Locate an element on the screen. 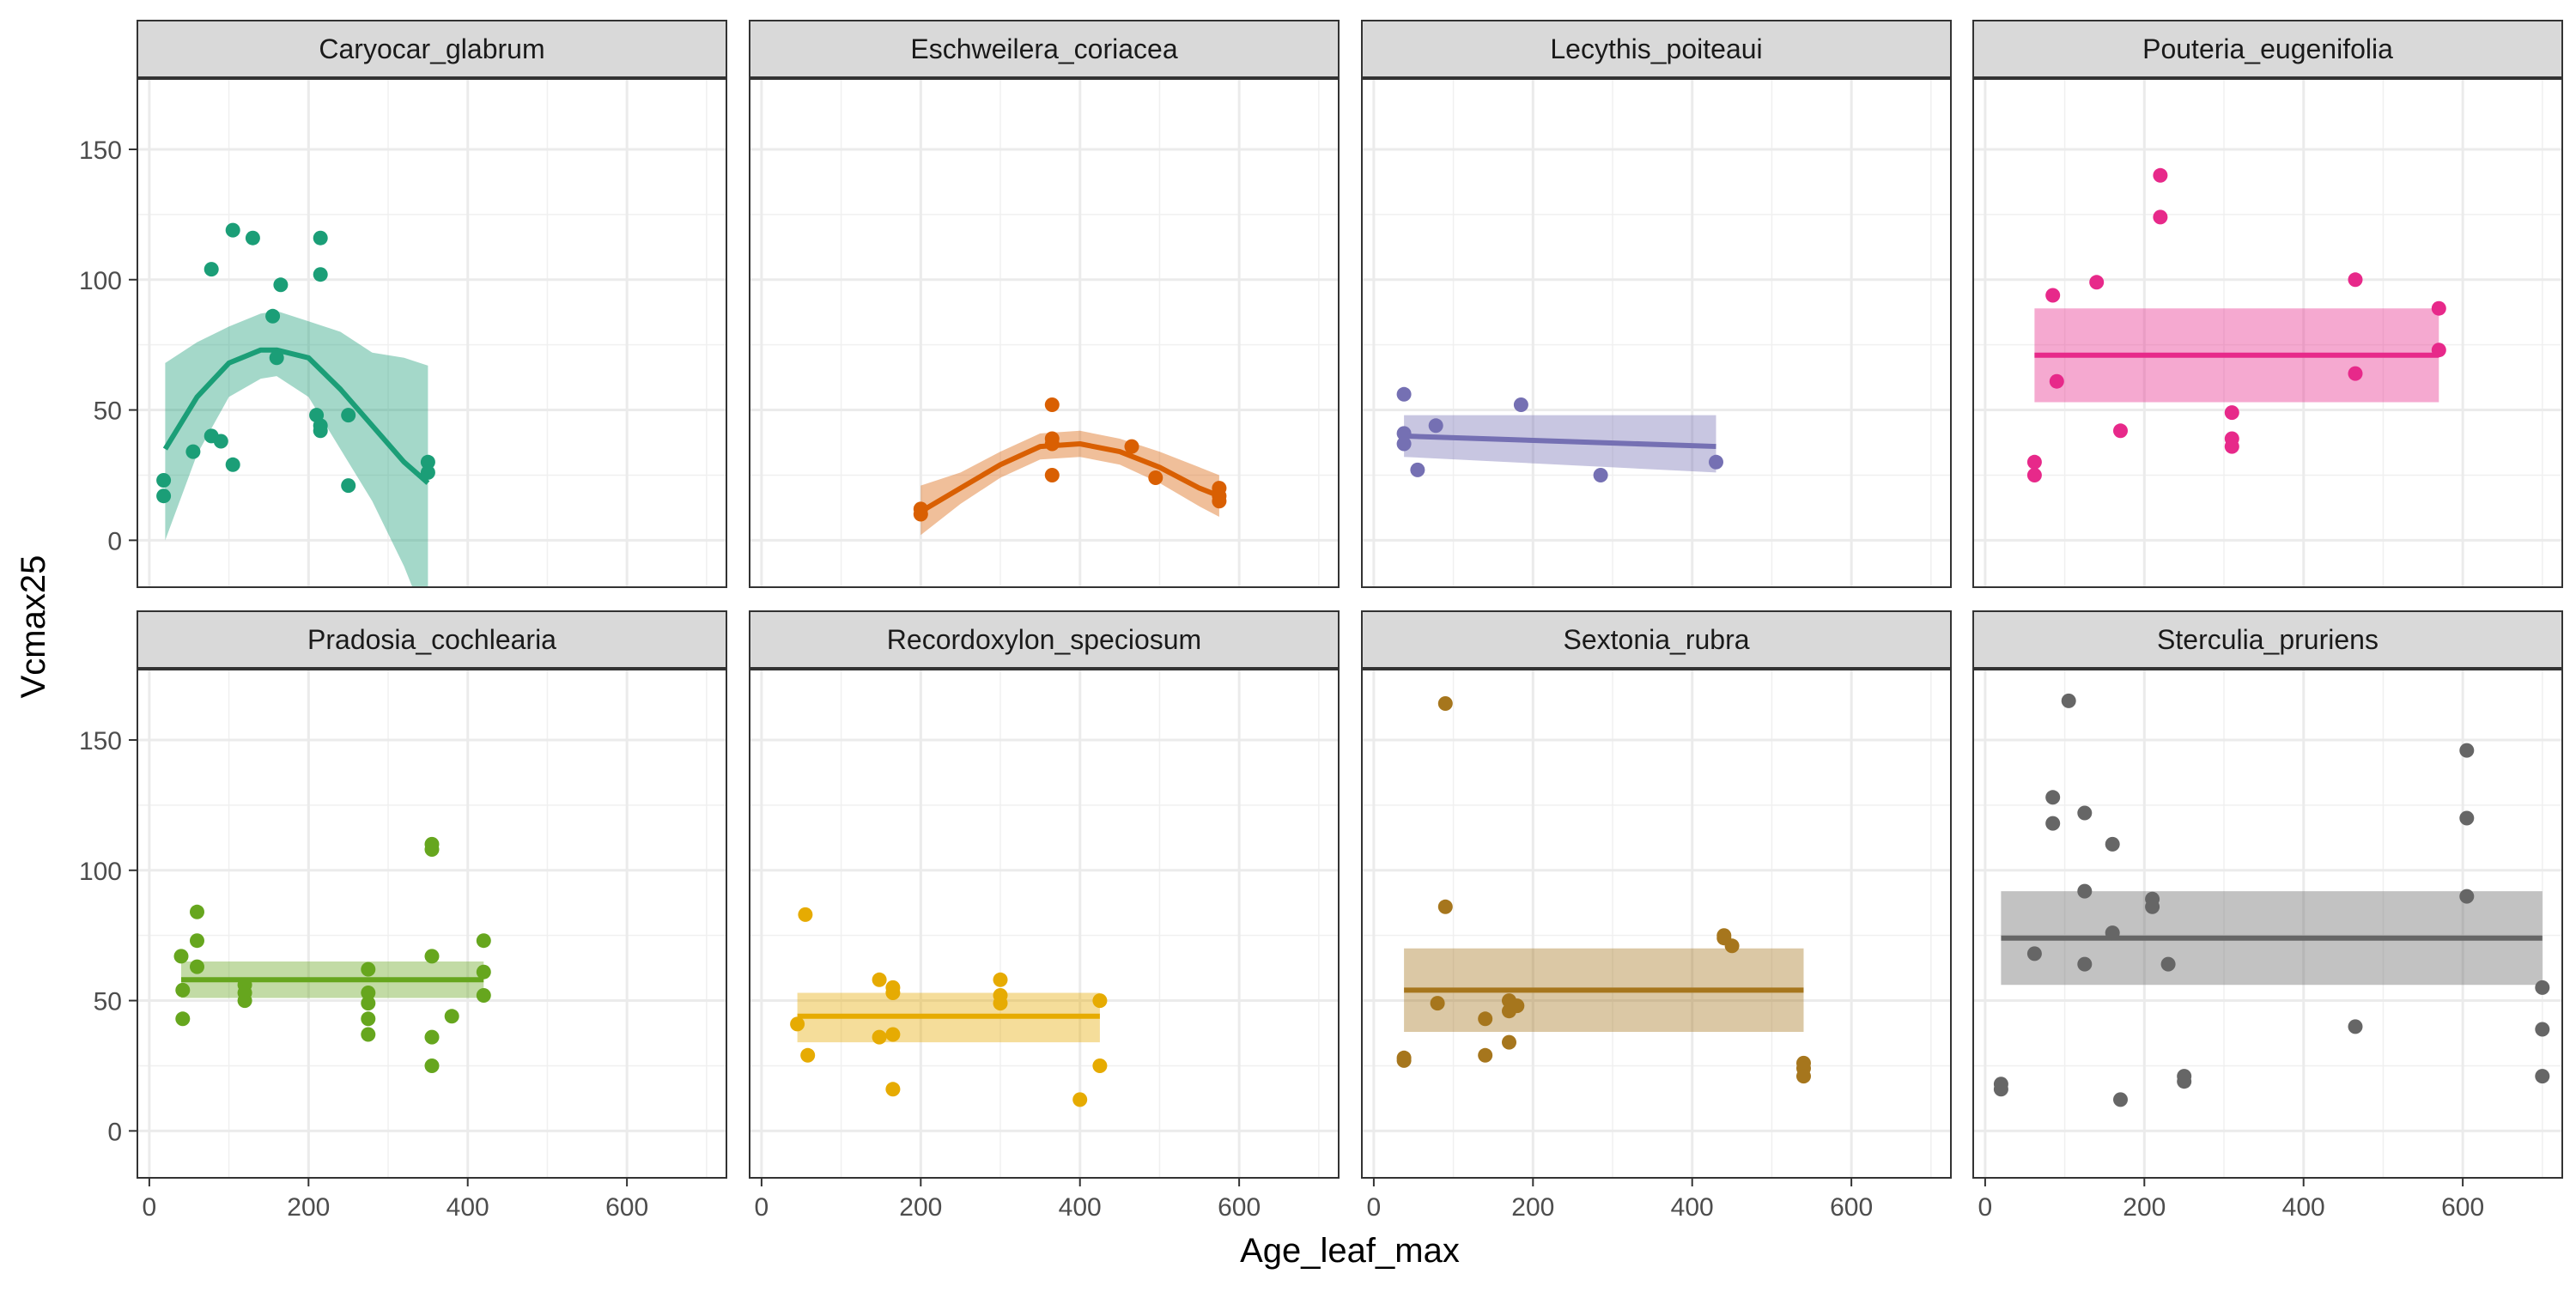 This screenshot has width=2576, height=1292. facet-panel: Recordoxylon_speciosum 0 200 400 600 is located at coordinates (1045, 916).